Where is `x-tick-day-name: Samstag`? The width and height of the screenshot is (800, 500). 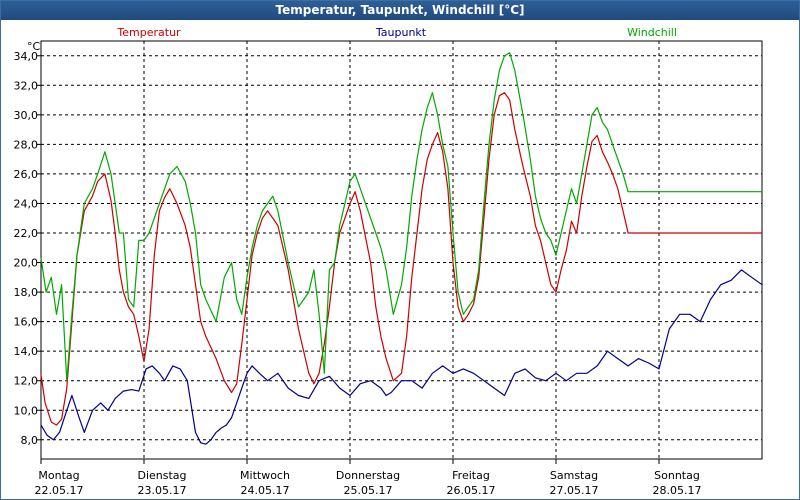
x-tick-day-name: Samstag is located at coordinates (574, 475).